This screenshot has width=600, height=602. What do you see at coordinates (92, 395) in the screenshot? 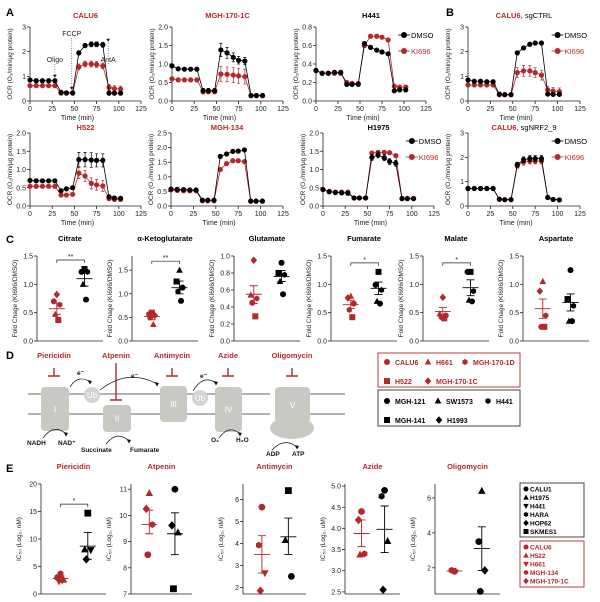
I see `ubiquinone-label: Ub` at bounding box center [92, 395].